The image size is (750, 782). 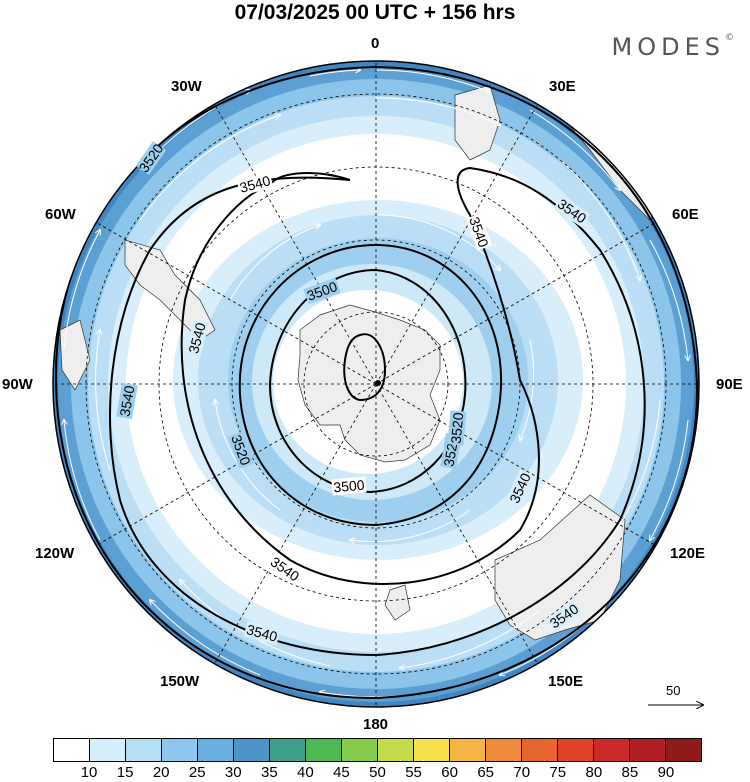 I want to click on lon-label-60e: 60E, so click(x=685, y=214).